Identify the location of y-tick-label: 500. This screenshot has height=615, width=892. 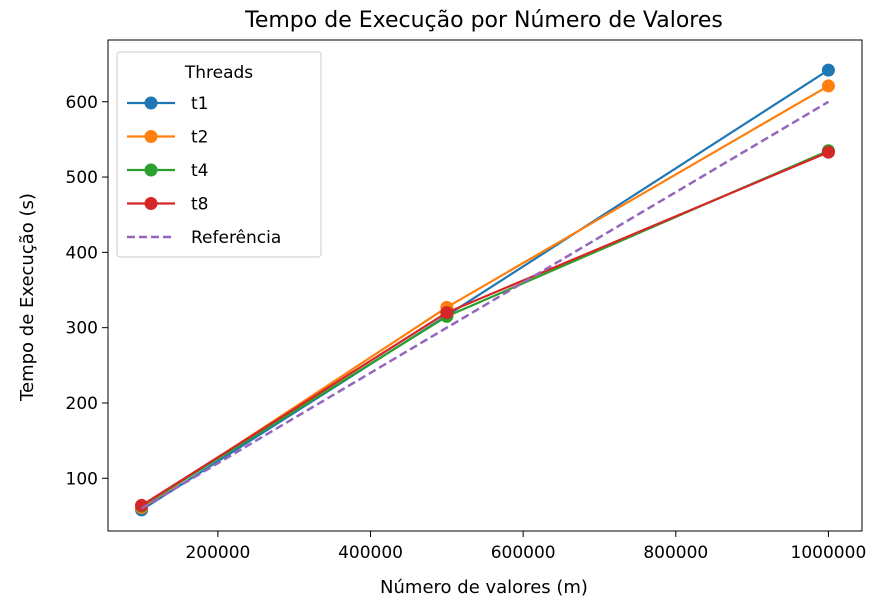
(82, 178).